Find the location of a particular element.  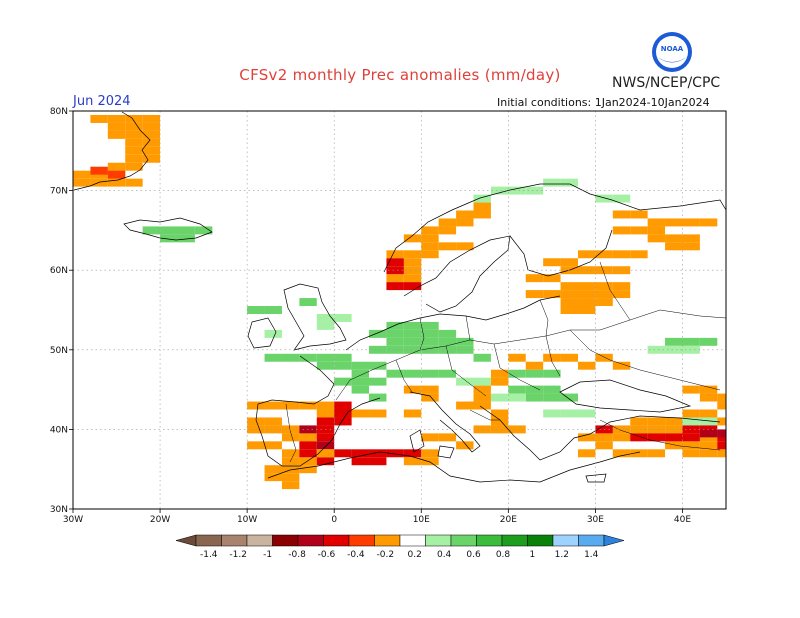

iberia-extreme-dry-cell is located at coordinates (325, 445).